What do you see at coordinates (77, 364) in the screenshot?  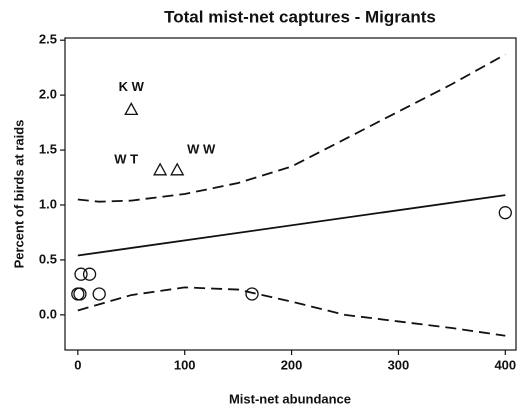 I see `x-tick-label: 0` at bounding box center [77, 364].